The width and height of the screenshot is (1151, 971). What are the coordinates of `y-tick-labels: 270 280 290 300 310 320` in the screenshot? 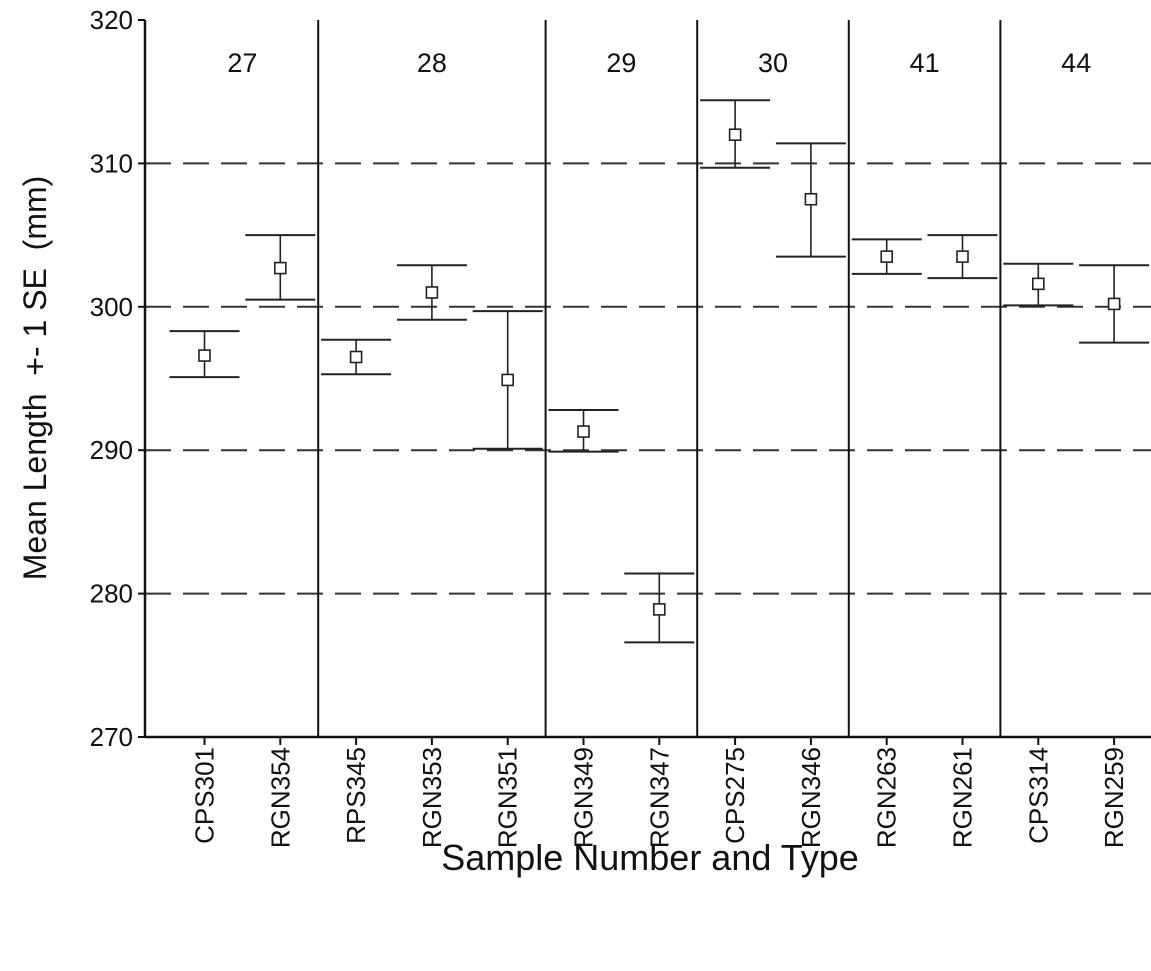 It's located at (111, 378).